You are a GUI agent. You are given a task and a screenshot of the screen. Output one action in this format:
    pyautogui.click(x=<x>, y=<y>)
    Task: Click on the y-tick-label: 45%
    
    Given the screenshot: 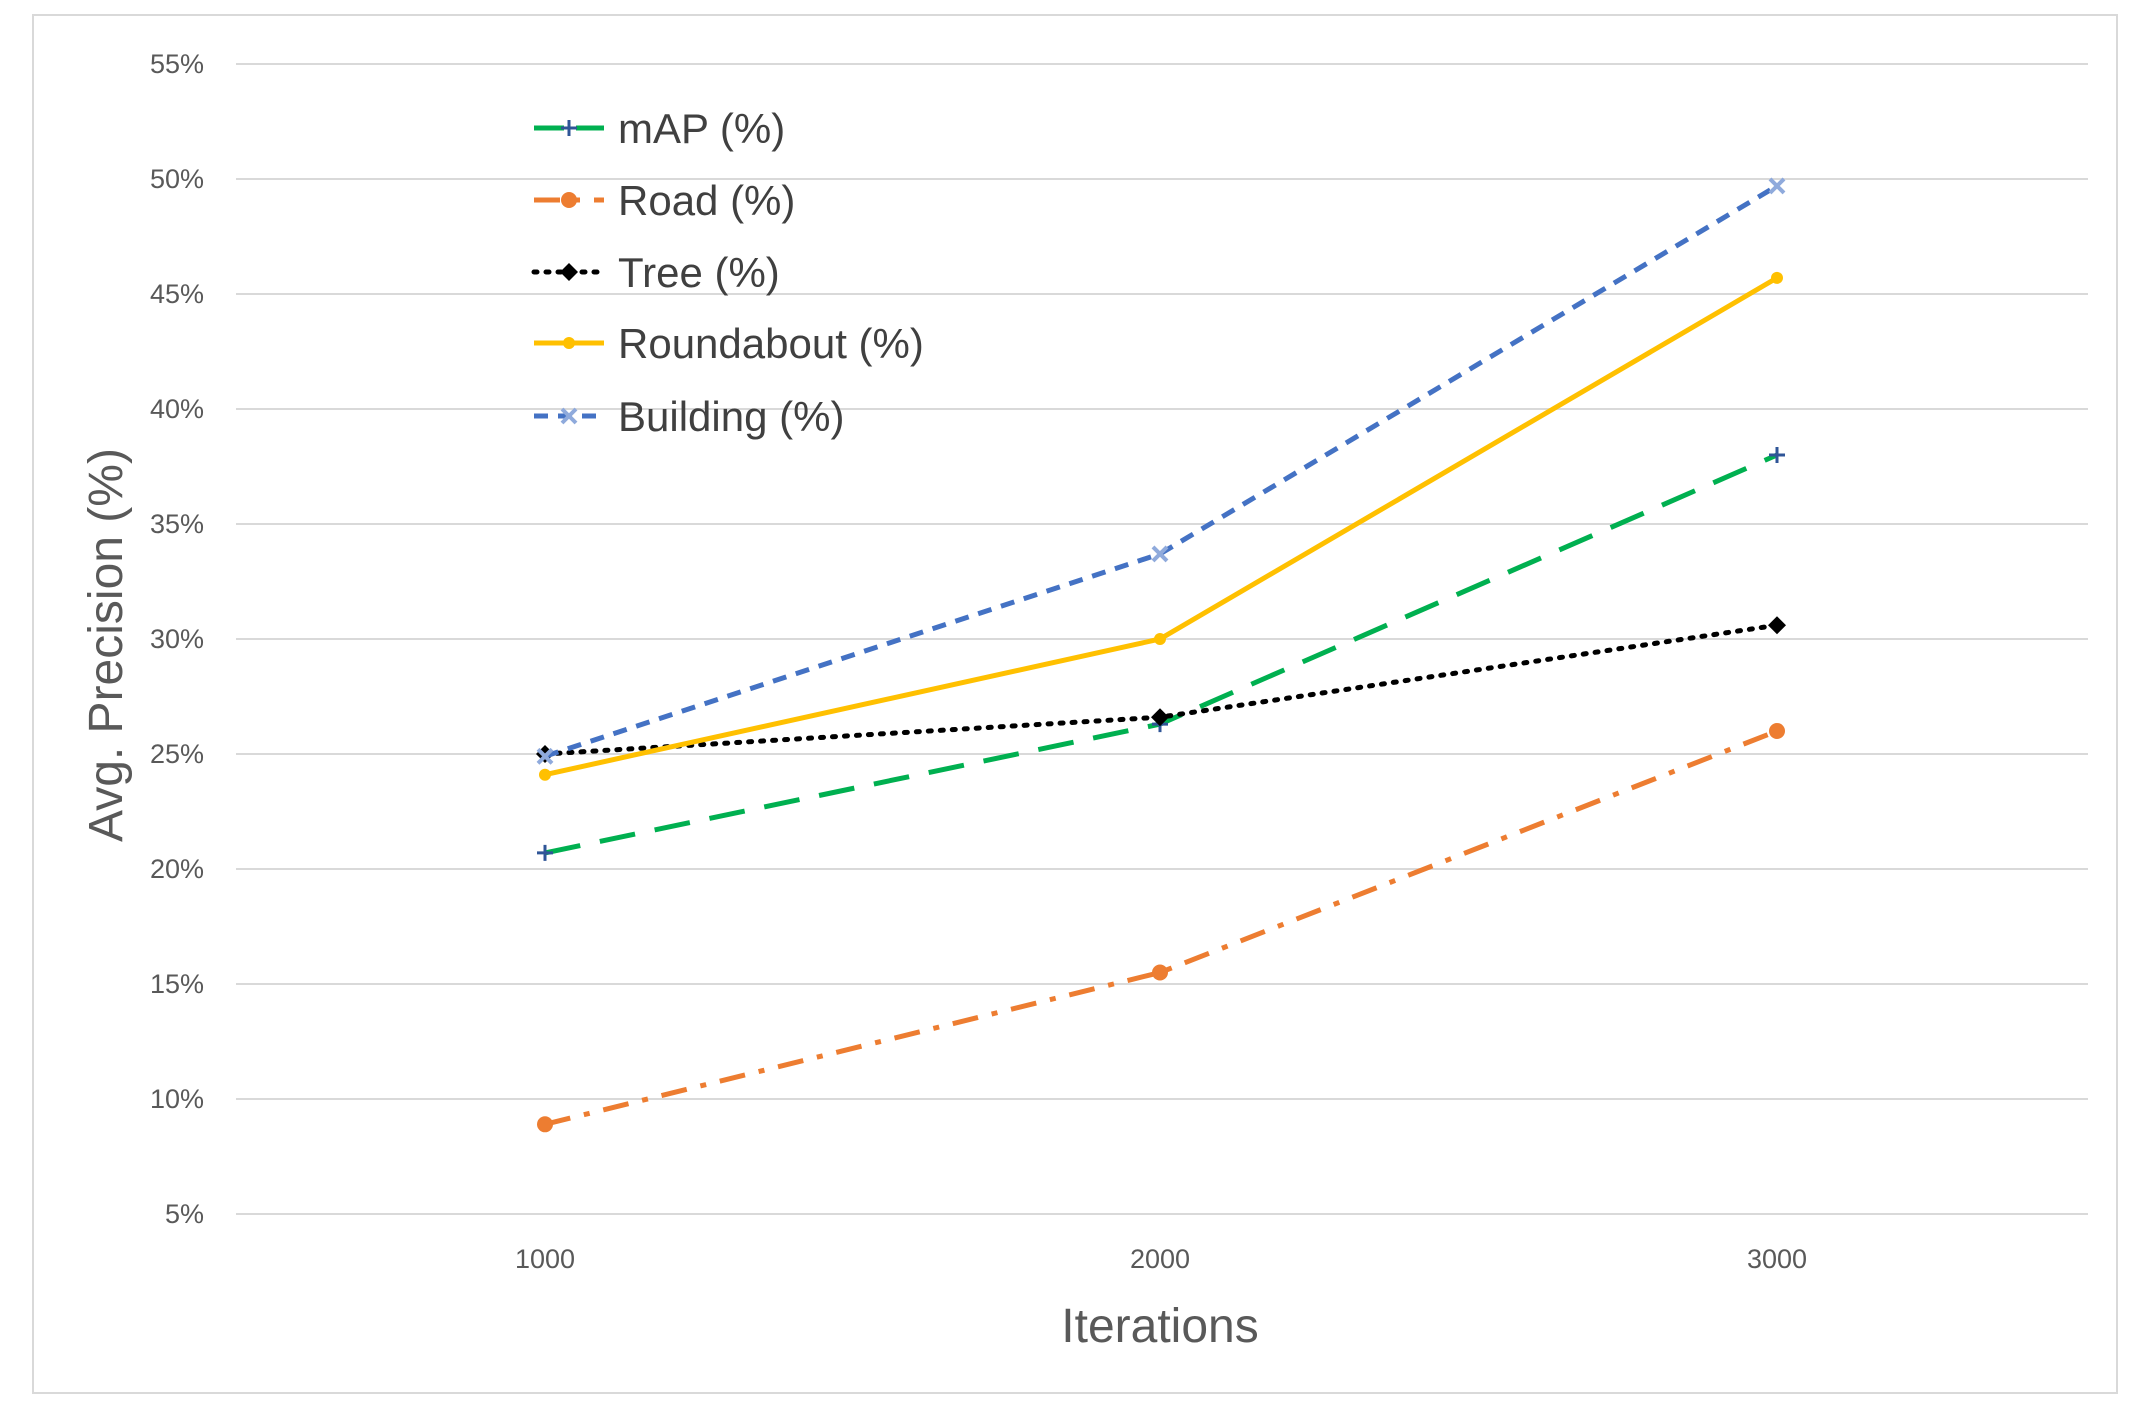 What is the action you would take?
    pyautogui.click(x=177, y=294)
    